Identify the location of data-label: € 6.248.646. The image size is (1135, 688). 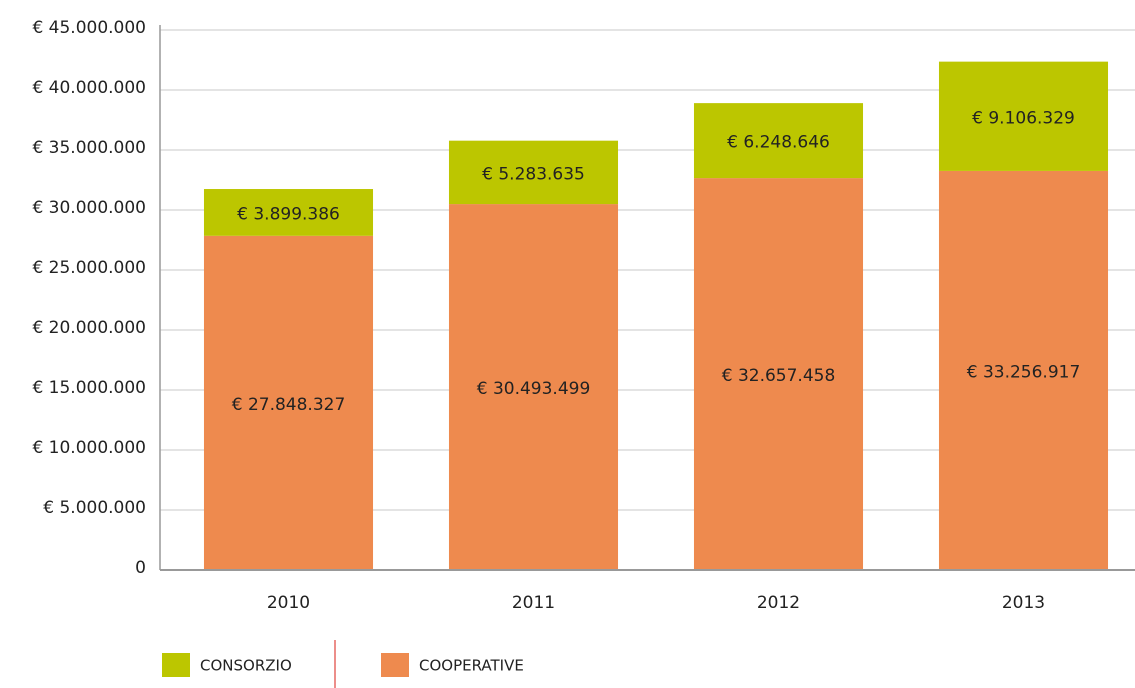
(778, 143).